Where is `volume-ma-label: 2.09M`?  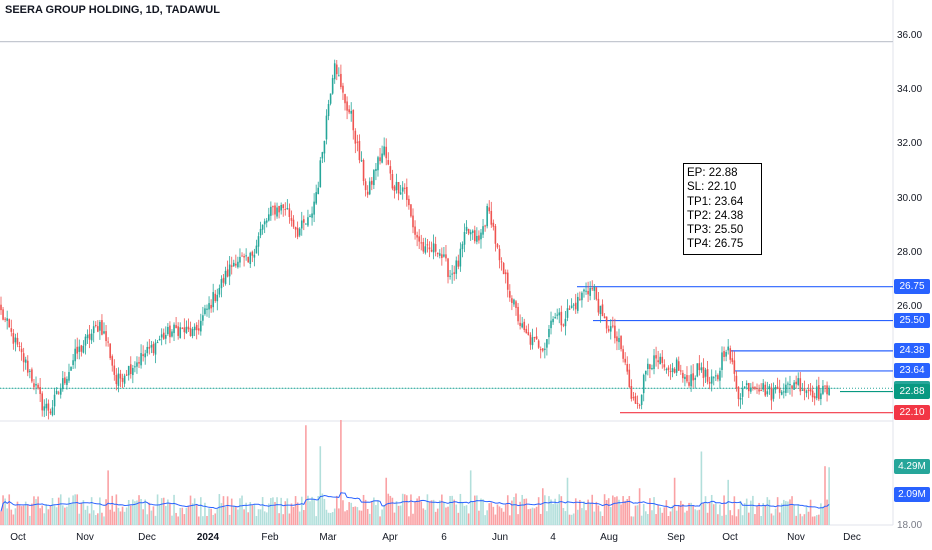 volume-ma-label: 2.09M is located at coordinates (912, 494).